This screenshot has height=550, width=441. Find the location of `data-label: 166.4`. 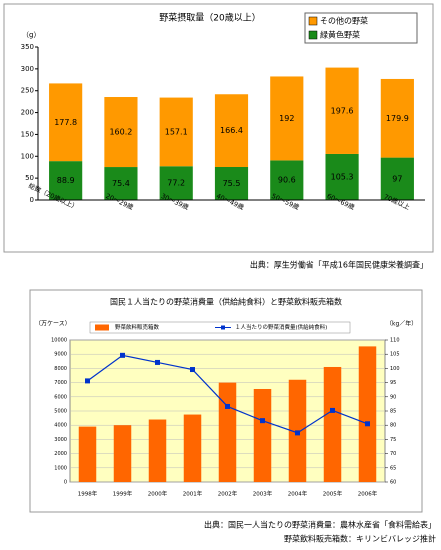

data-label: 166.4 is located at coordinates (231, 130).